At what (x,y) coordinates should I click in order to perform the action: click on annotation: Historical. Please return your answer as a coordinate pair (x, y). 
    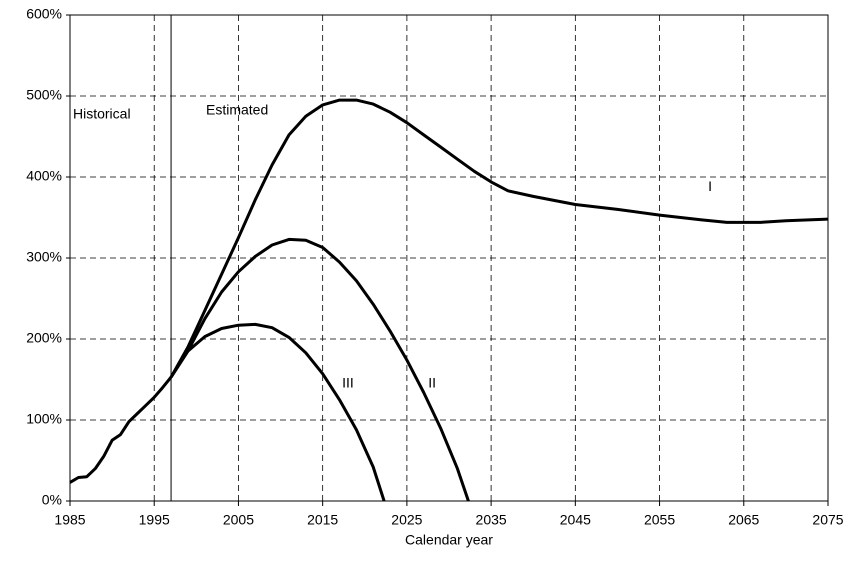
    Looking at the image, I should click on (102, 114).